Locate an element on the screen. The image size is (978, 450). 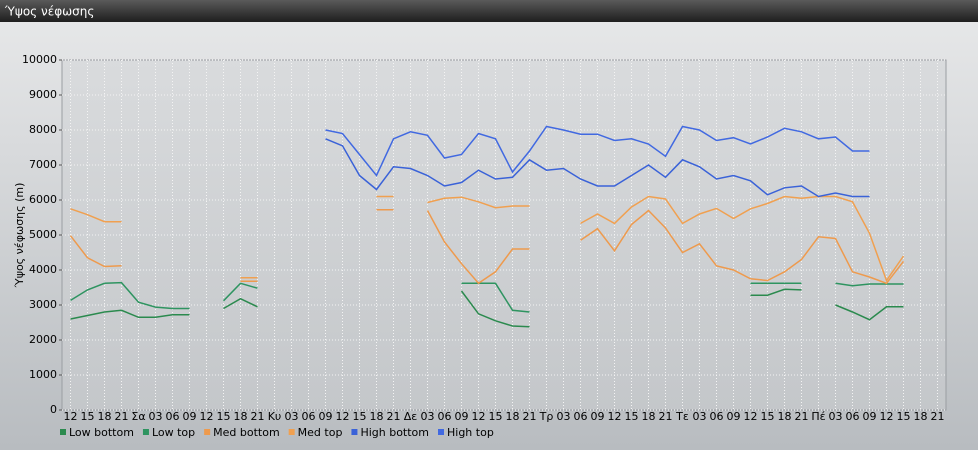
y-tick-label: 10000 is located at coordinates (39, 59).